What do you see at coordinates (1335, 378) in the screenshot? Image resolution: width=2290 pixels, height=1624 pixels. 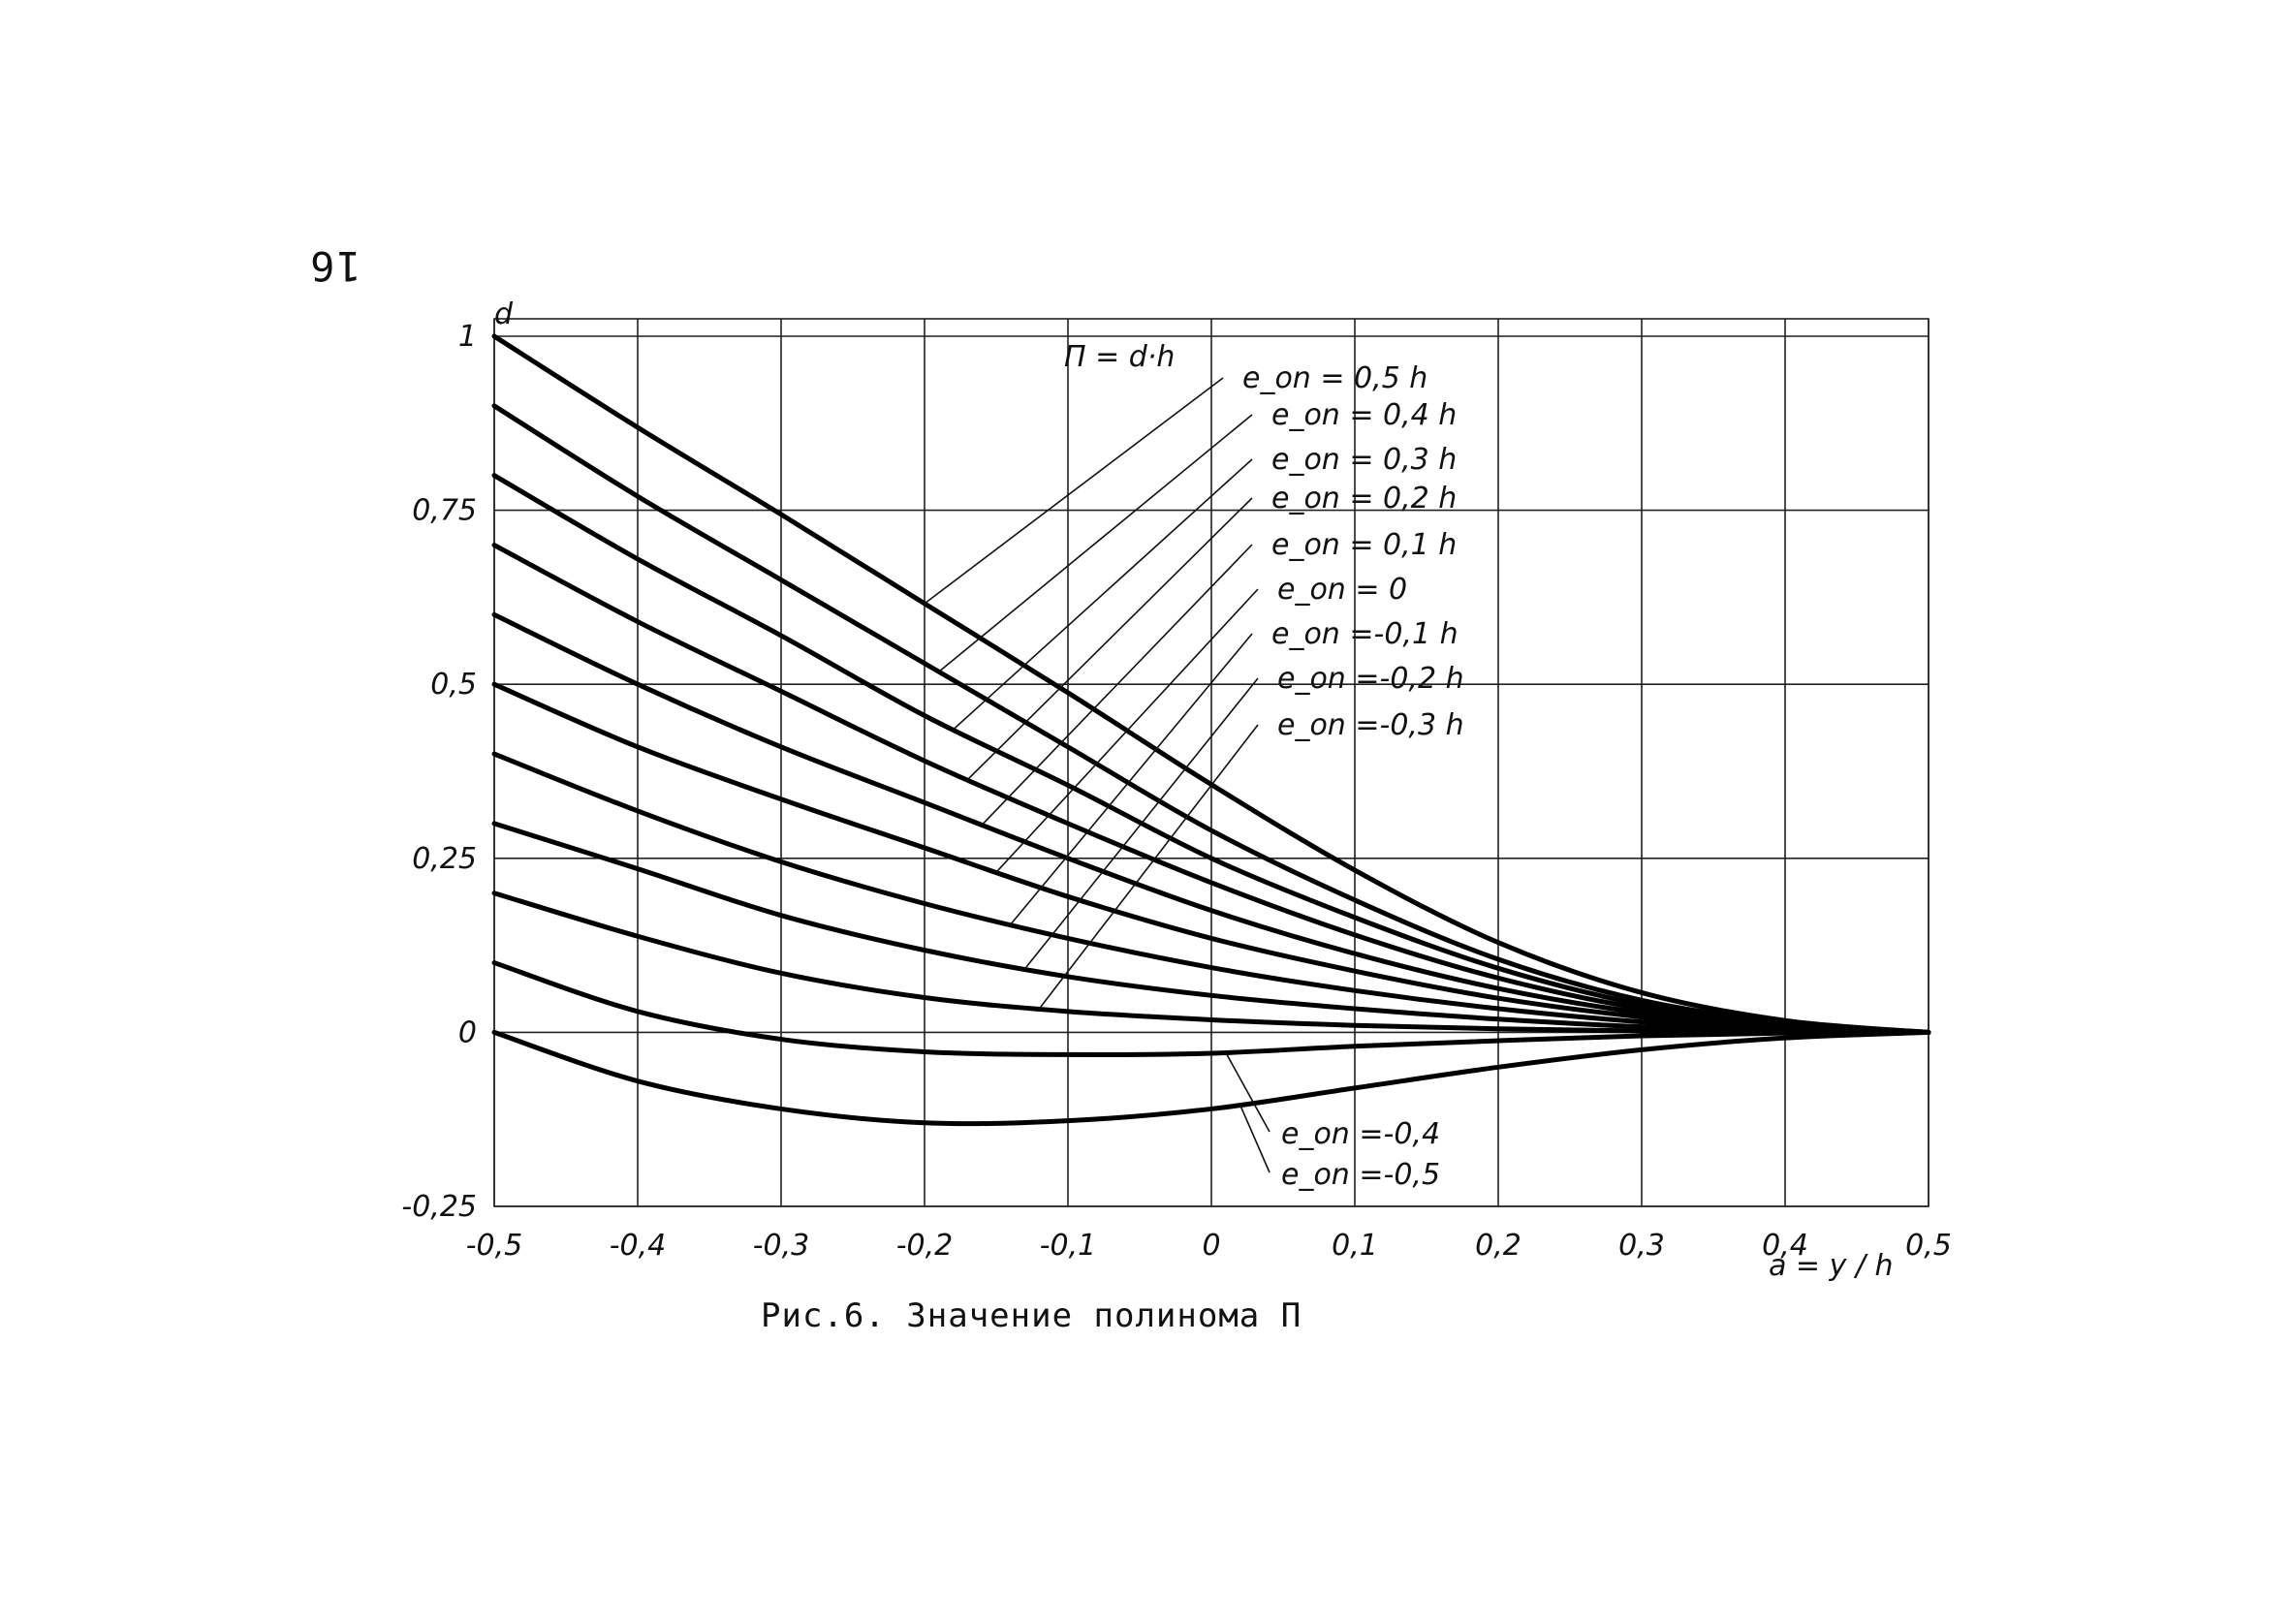 I see `series-label: e_on = 0,5 h` at bounding box center [1335, 378].